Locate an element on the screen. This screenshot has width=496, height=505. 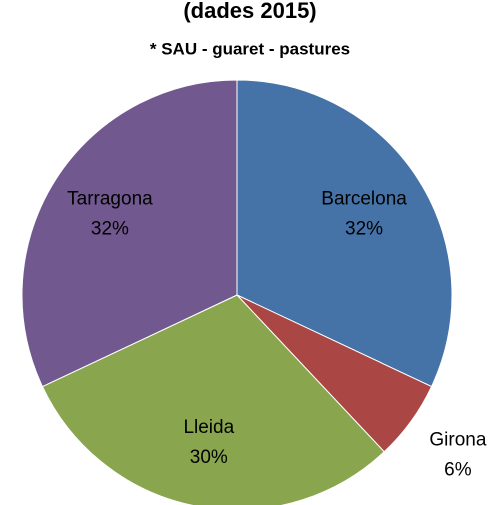
slice-label: Tarragona is located at coordinates (110, 198).